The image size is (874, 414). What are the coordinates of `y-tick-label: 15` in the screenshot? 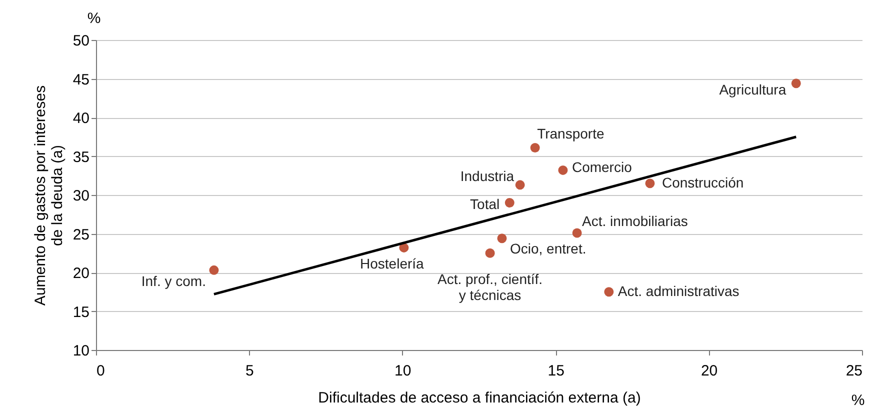 It's located at (81, 312).